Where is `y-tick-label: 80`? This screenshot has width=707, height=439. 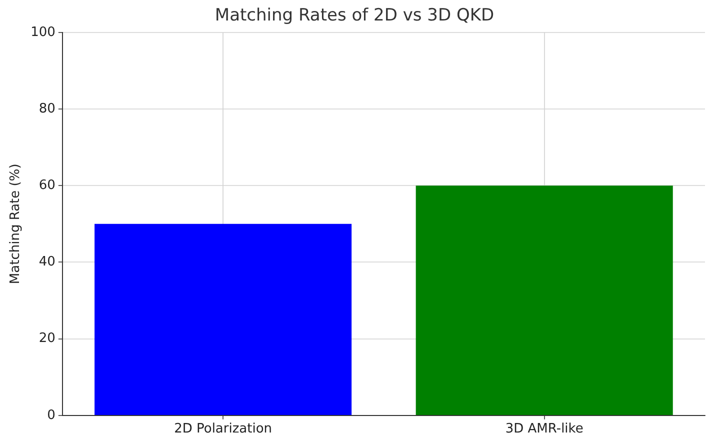 y-tick-label: 80 is located at coordinates (47, 108).